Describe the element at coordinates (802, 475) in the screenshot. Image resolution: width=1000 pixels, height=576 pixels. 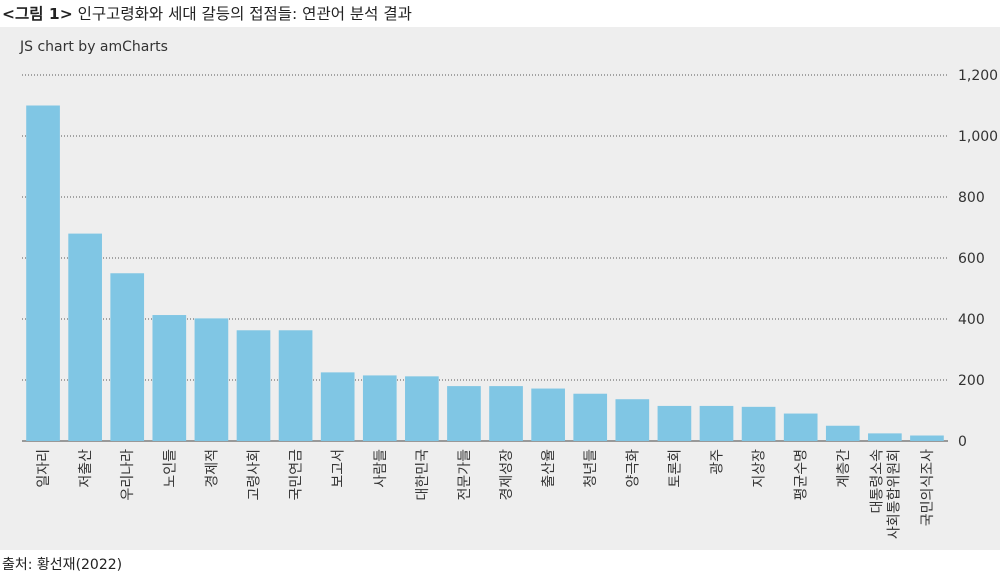
I see `x-category-label: 평균수명` at that location.